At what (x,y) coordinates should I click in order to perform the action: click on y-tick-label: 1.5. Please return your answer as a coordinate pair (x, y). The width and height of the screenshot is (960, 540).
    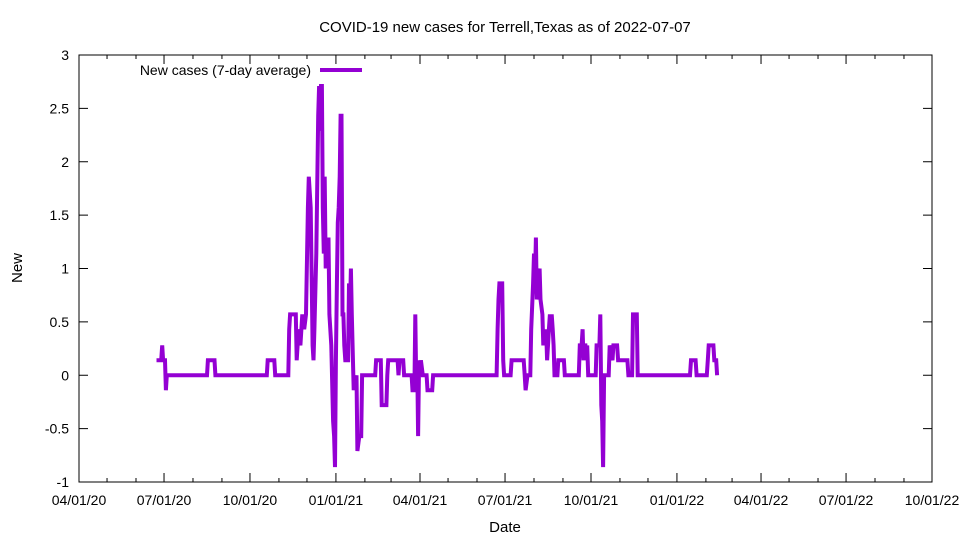
    Looking at the image, I should click on (60, 215).